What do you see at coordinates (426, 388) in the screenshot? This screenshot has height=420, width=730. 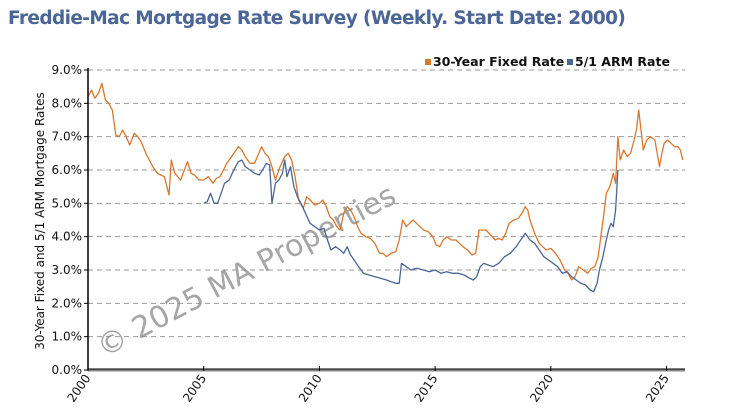 I see `x-tick-label: 2015` at bounding box center [426, 388].